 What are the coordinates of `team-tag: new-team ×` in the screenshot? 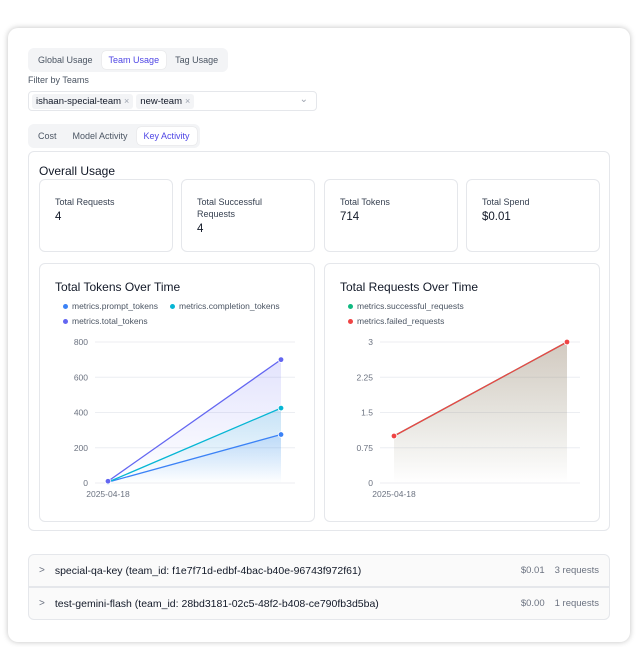 It's located at (165, 101).